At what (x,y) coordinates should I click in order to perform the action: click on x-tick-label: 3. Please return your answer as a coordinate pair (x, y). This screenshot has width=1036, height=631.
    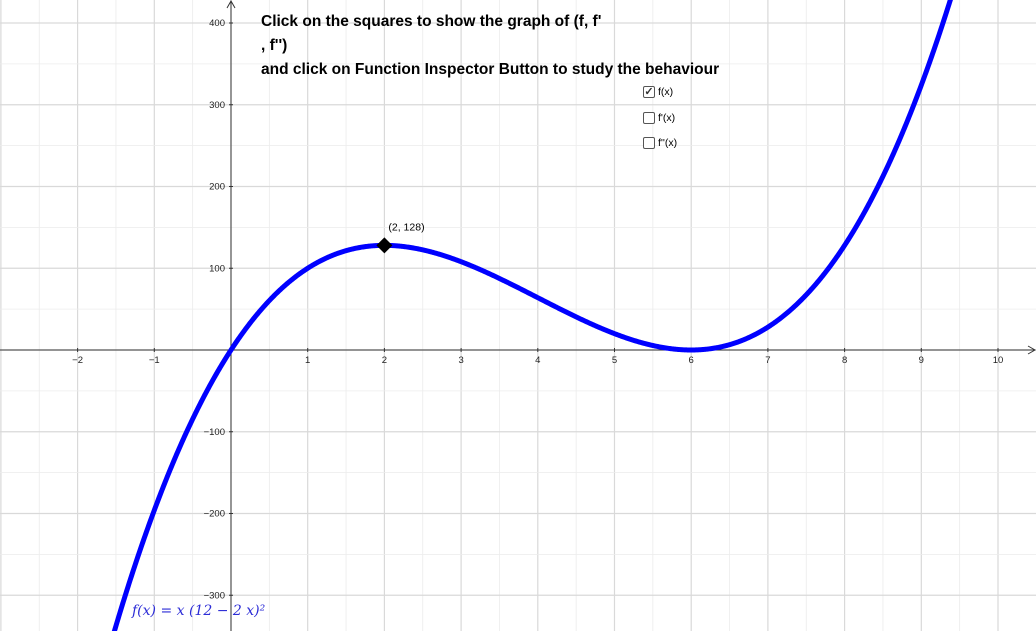
    Looking at the image, I should click on (460, 360).